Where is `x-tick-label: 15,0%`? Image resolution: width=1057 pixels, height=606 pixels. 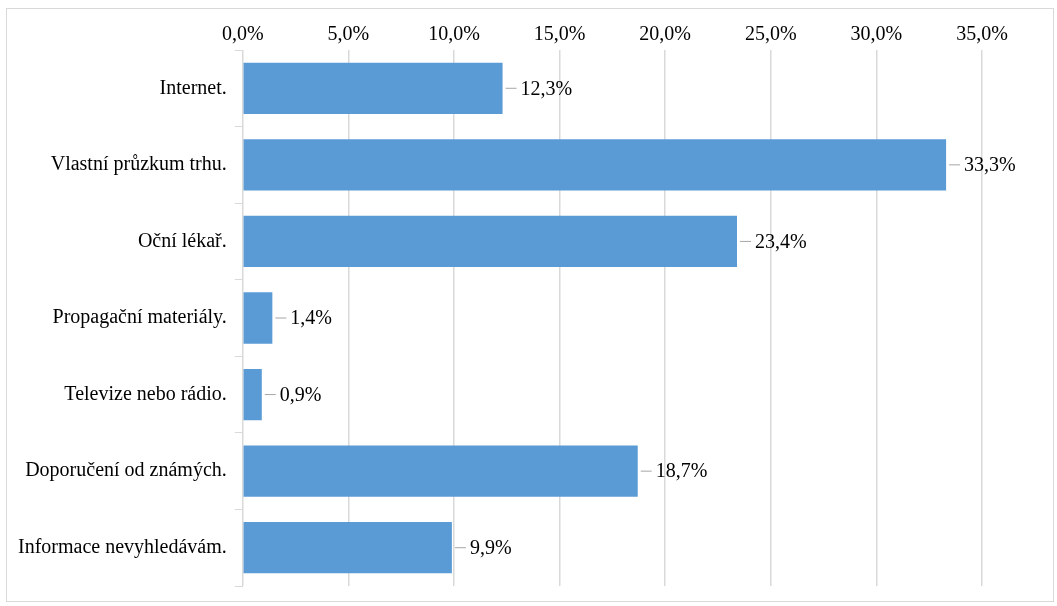 x-tick-label: 15,0% is located at coordinates (559, 33).